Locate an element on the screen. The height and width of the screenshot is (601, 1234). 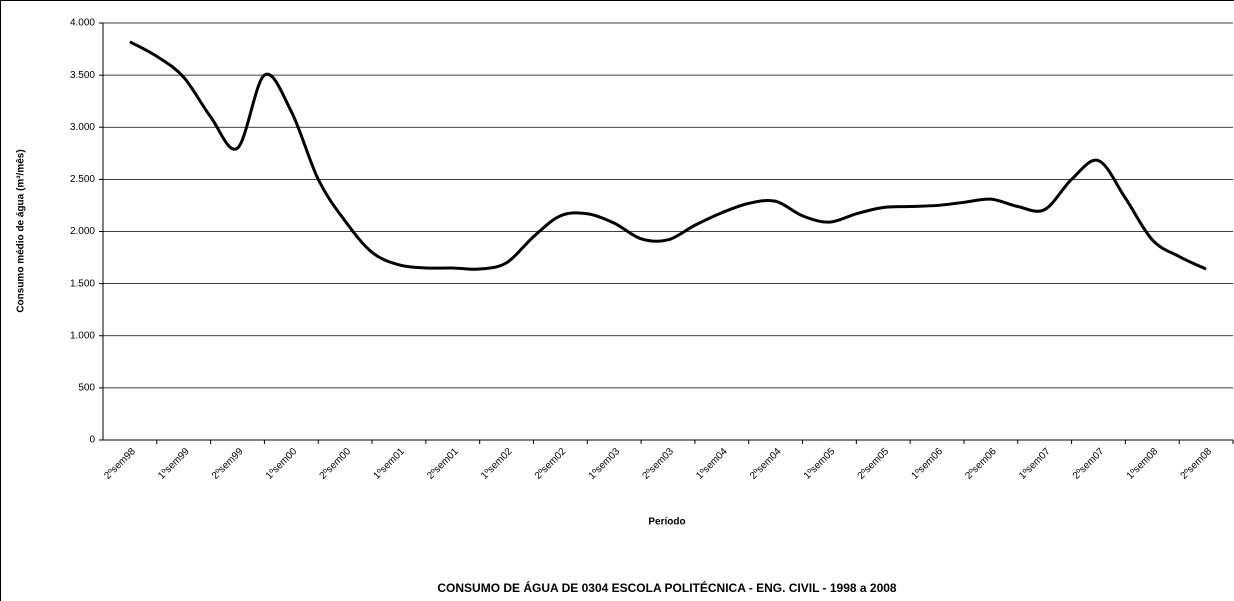
y-tick-label: 2.000 is located at coordinates (82, 231).